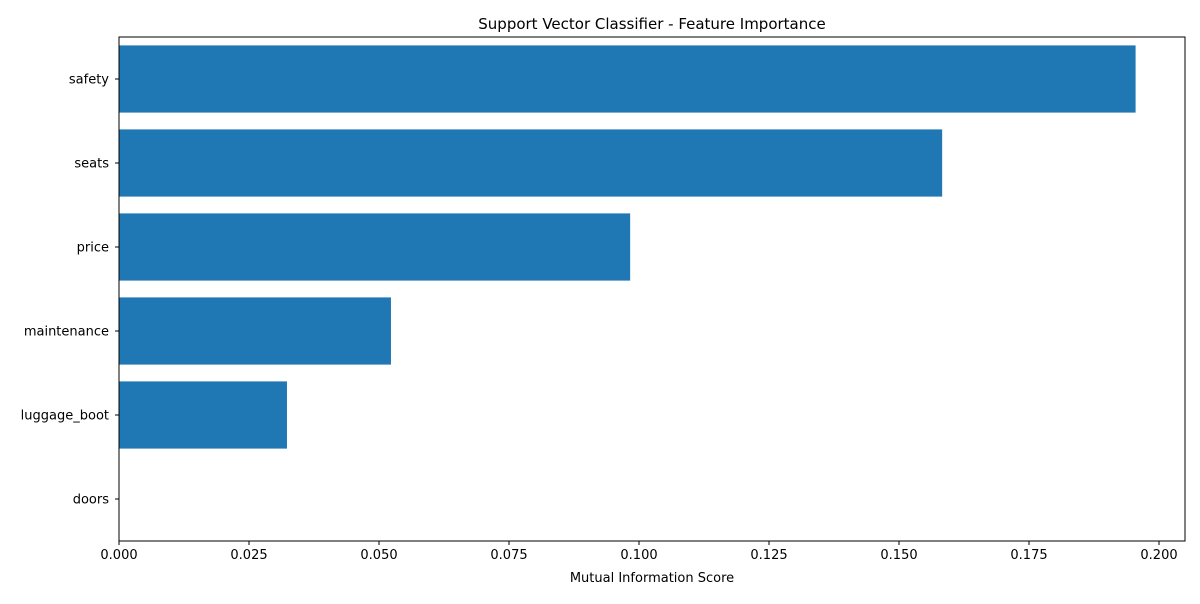 The height and width of the screenshot is (604, 1200). What do you see at coordinates (898, 555) in the screenshot?
I see `x-tick-label: 0.150` at bounding box center [898, 555].